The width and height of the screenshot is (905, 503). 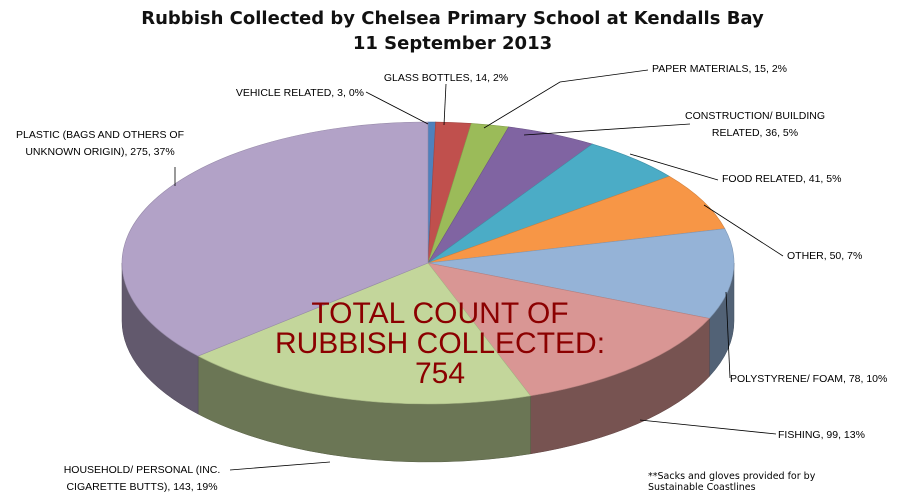 What do you see at coordinates (566, 99) in the screenshot?
I see `leader-line-paper` at bounding box center [566, 99].